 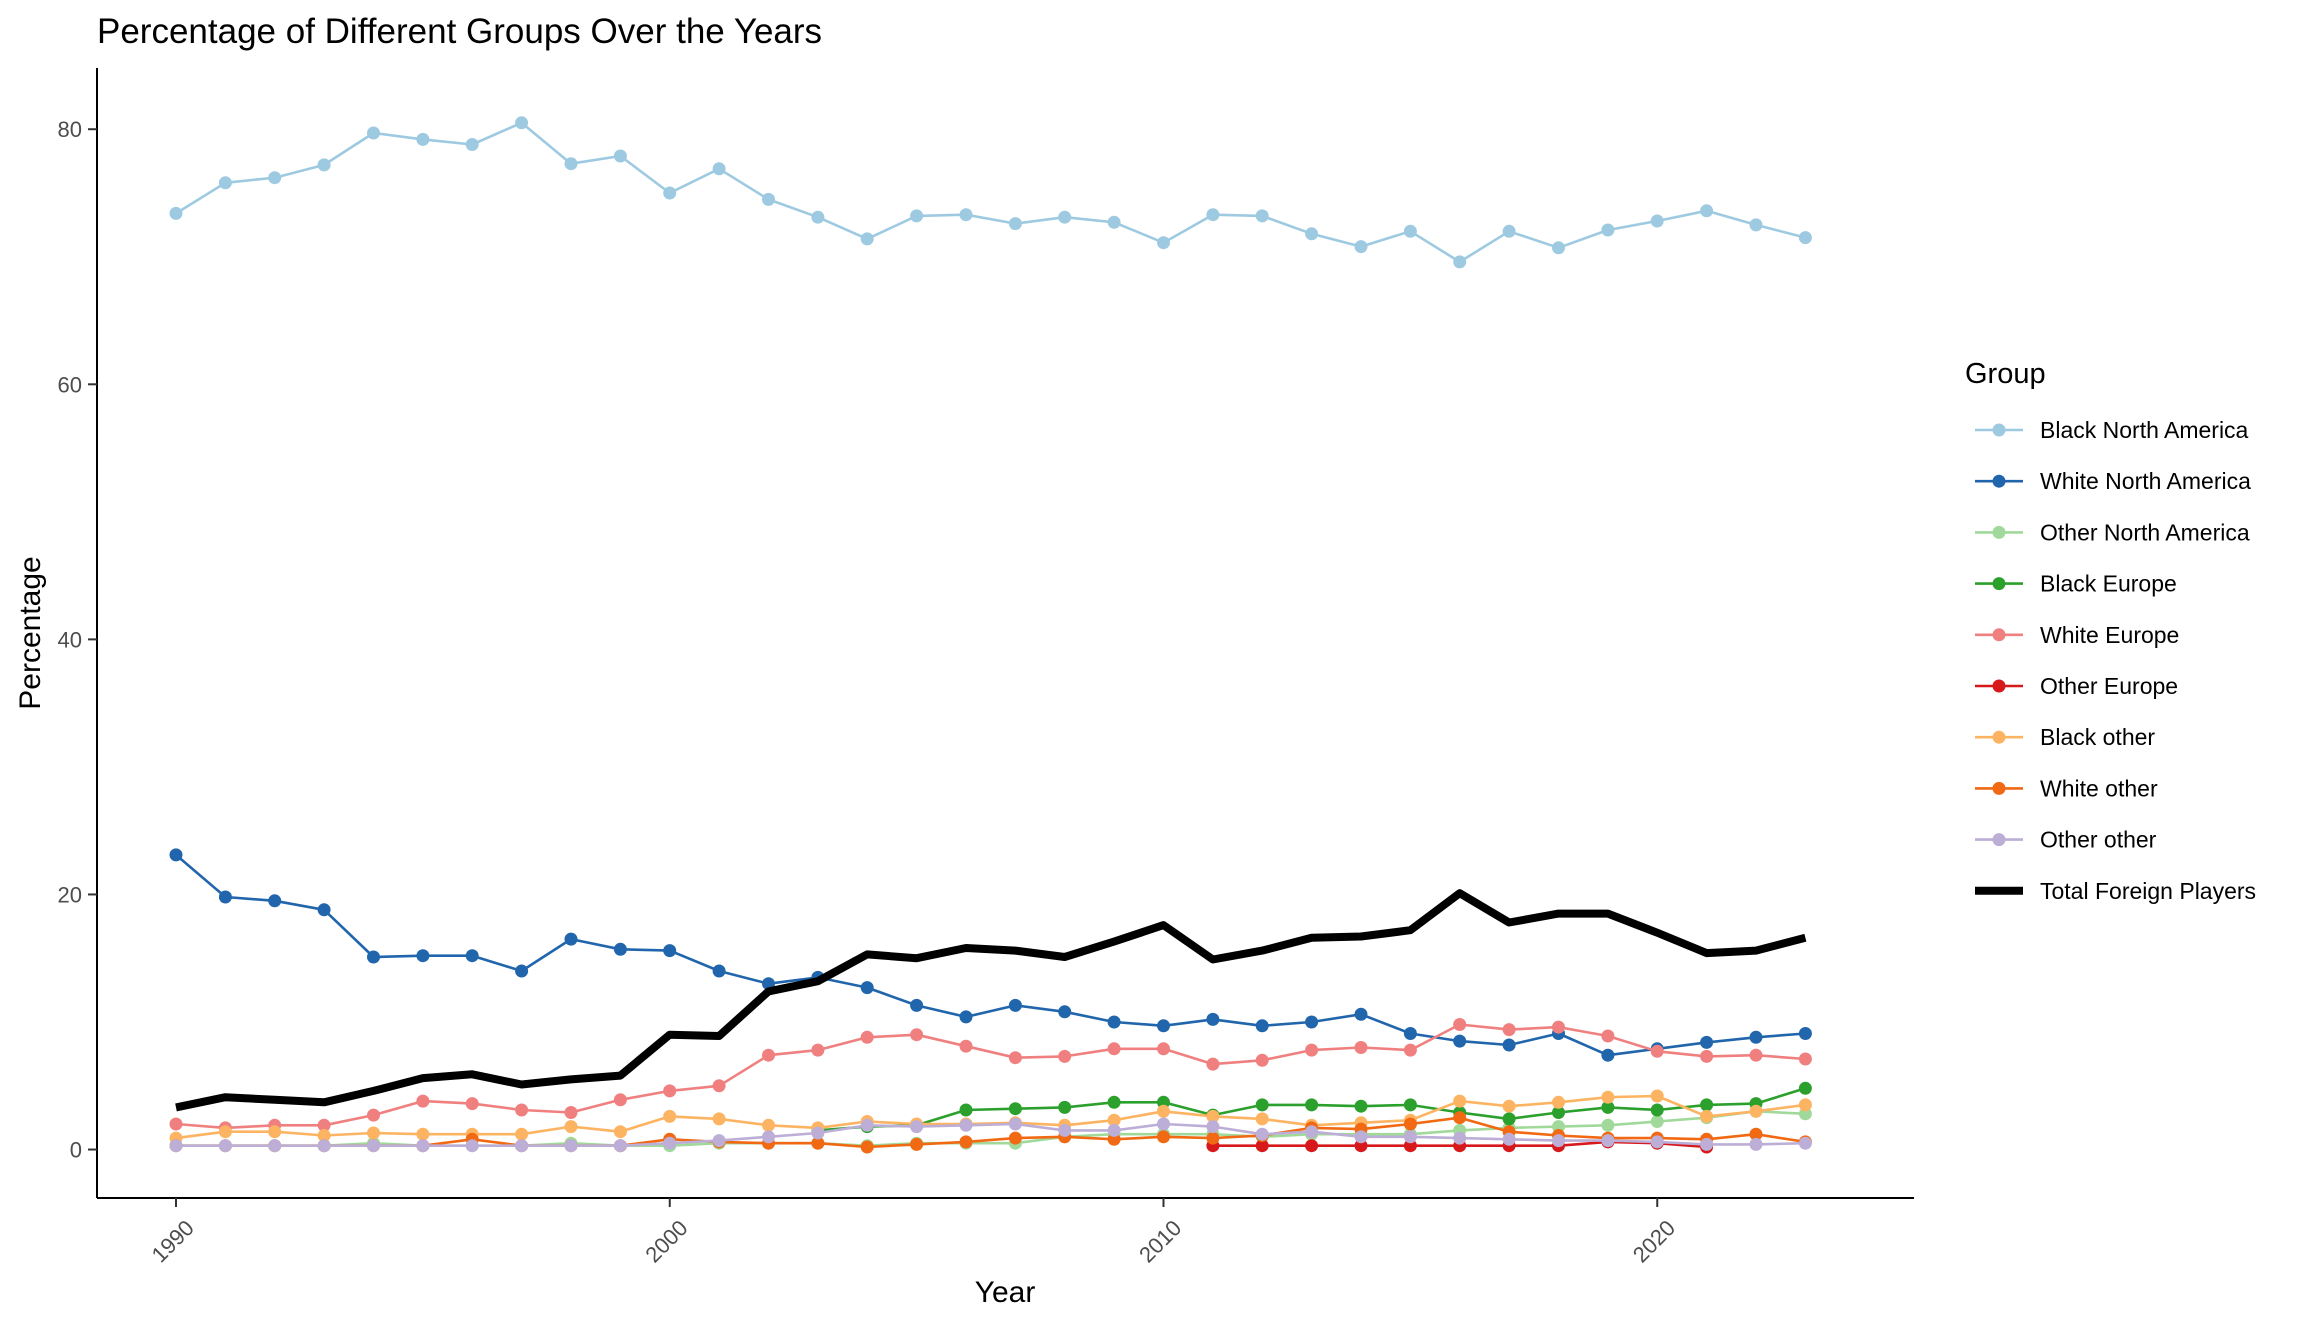 I want to click on y-tick-label: 0, so click(x=76, y=1150).